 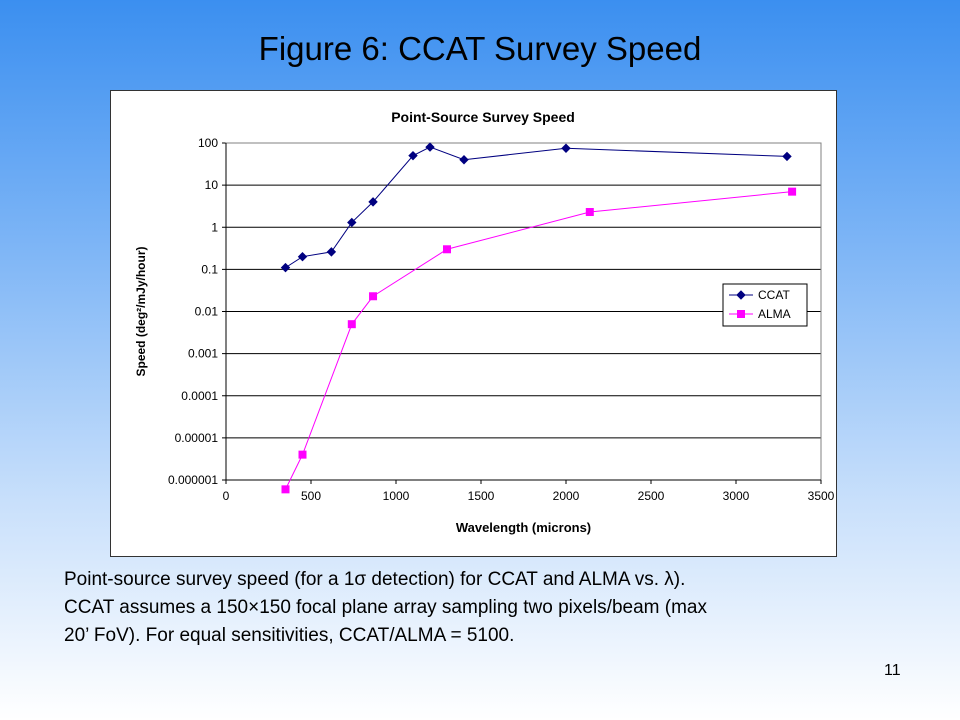 What do you see at coordinates (774, 314) in the screenshot?
I see `legend-label-alma: ALMA` at bounding box center [774, 314].